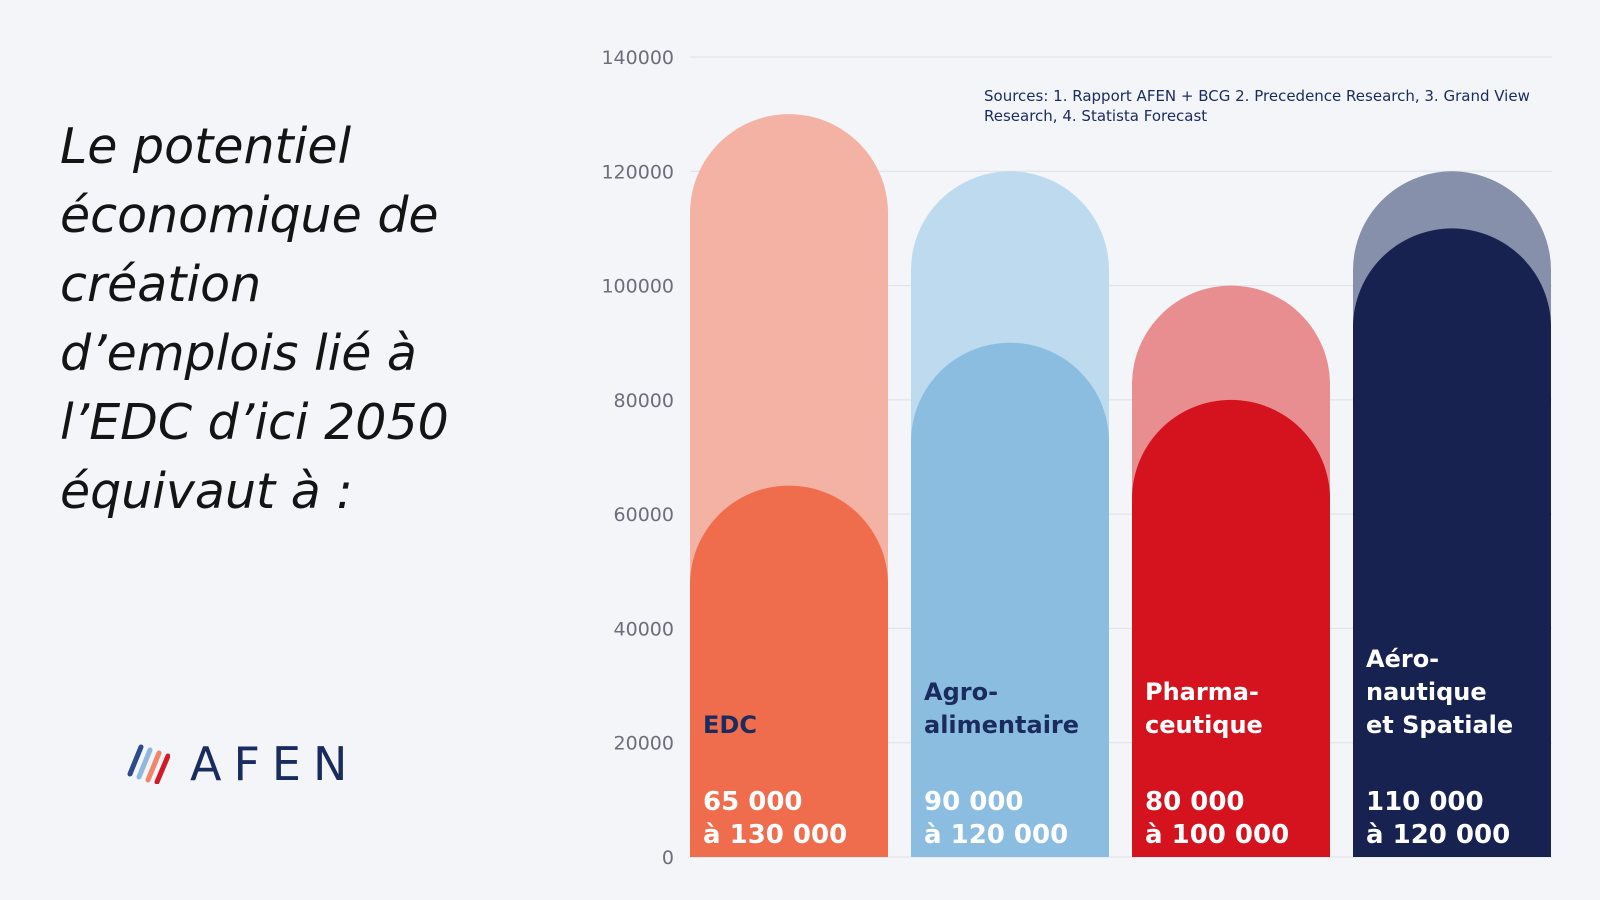  Describe the element at coordinates (637, 58) in the screenshot. I see `y-tick-label: 140000` at that location.